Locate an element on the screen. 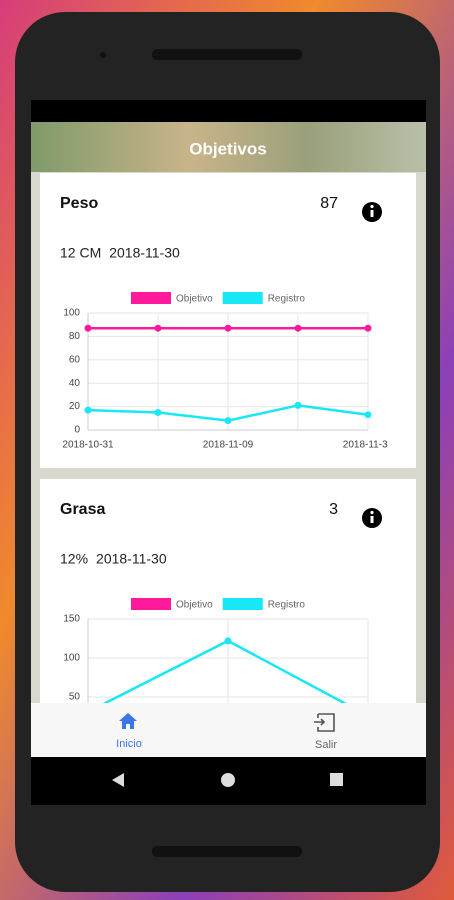 The image size is (454, 900). status-bar is located at coordinates (228, 111).